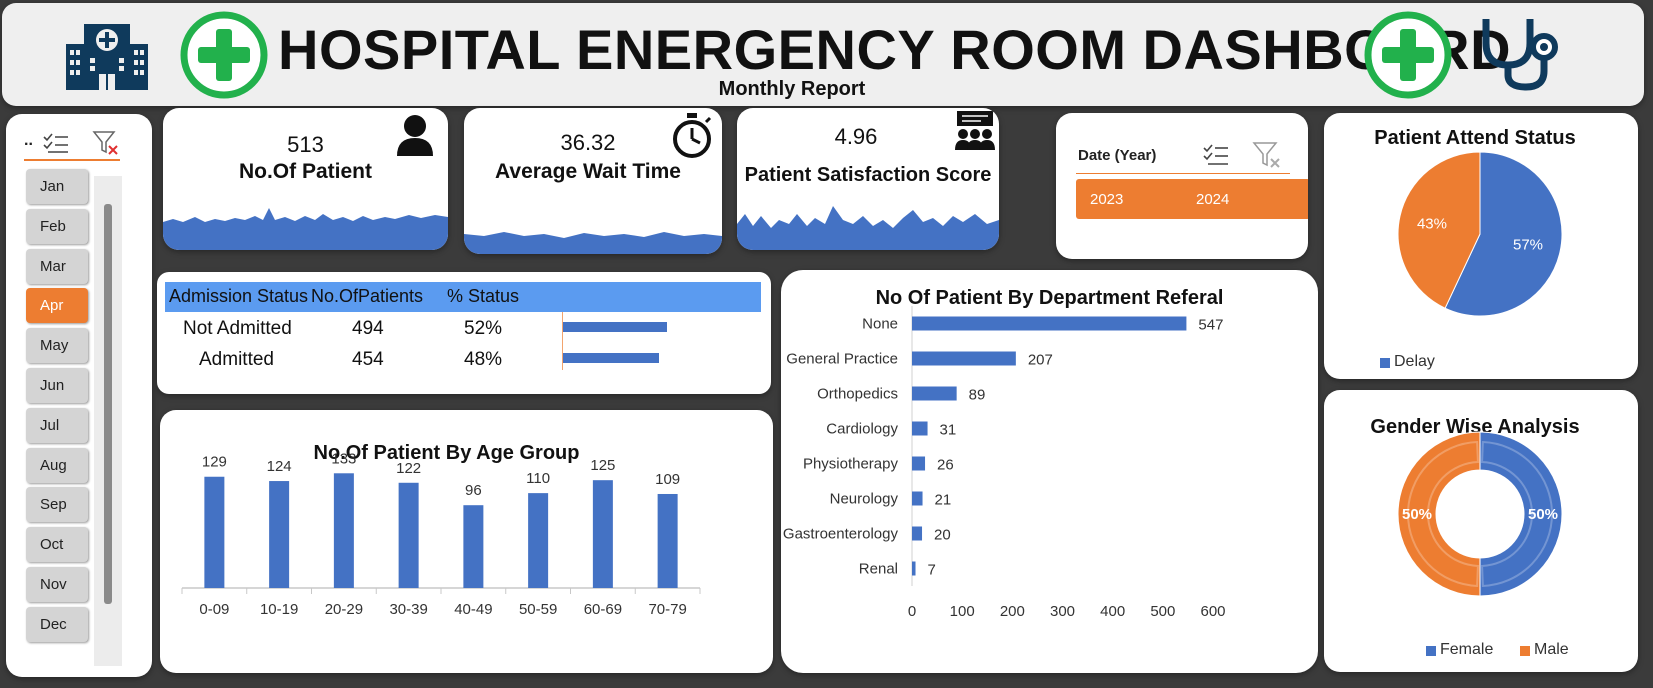  I want to click on slicer-header-underline, so click(72, 160).